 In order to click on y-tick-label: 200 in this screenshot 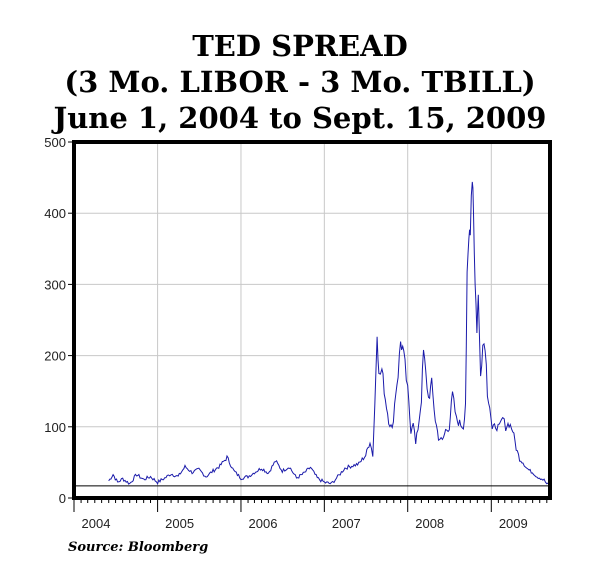, I will do `click(55, 356)`.